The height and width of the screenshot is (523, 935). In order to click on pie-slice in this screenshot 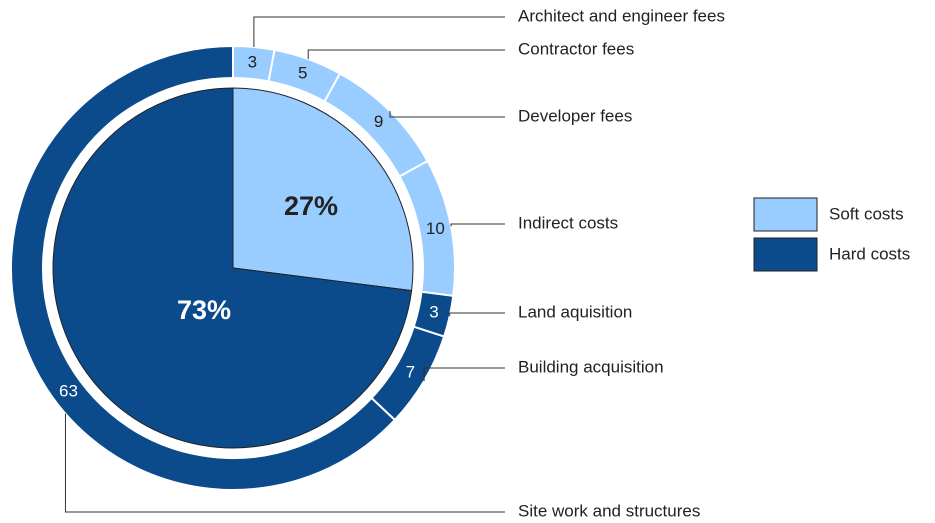, I will do `click(323, 189)`.